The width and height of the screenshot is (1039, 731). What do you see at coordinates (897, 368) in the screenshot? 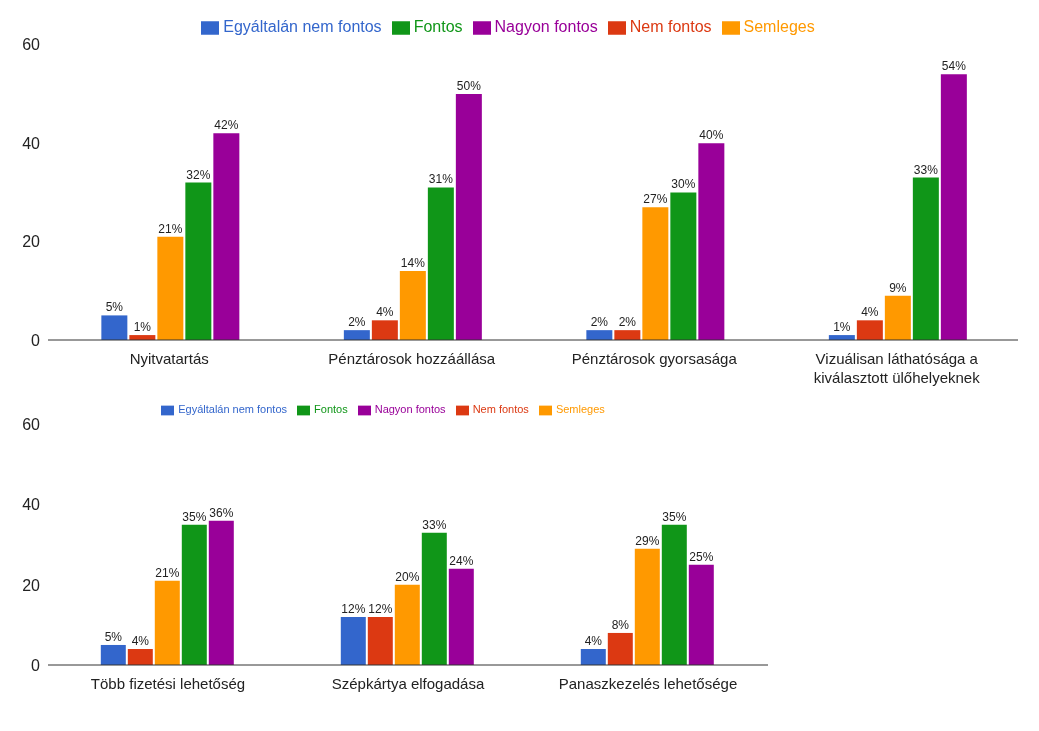
I see `x-tick-label: Vizuálisan láthatósága a kiválasztott ülőhelyeknek` at bounding box center [897, 368].